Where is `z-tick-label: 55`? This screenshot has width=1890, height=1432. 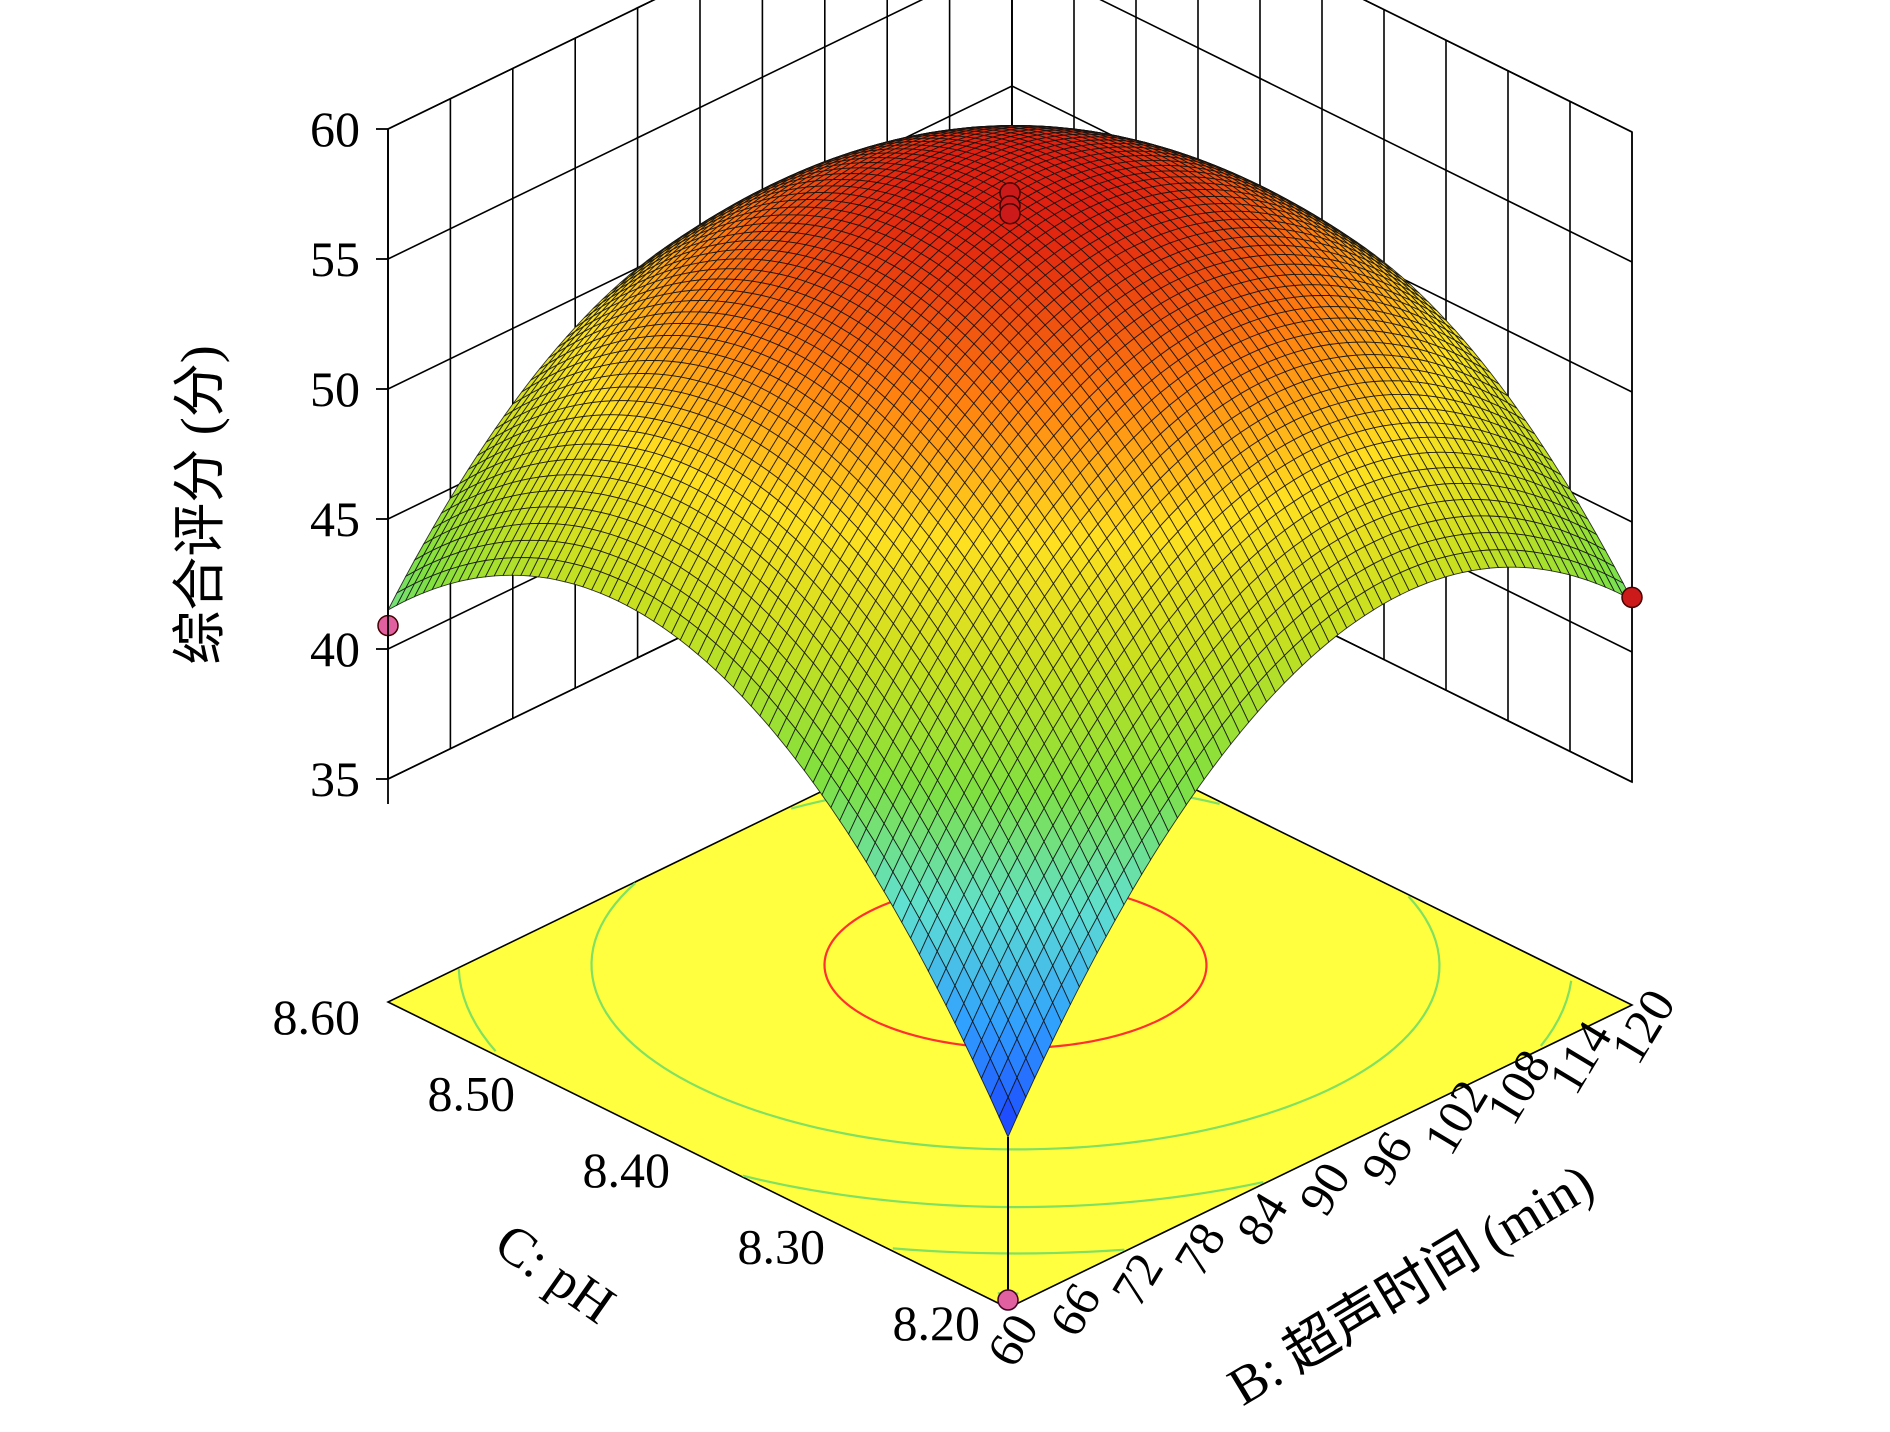 z-tick-label: 55 is located at coordinates (335, 259).